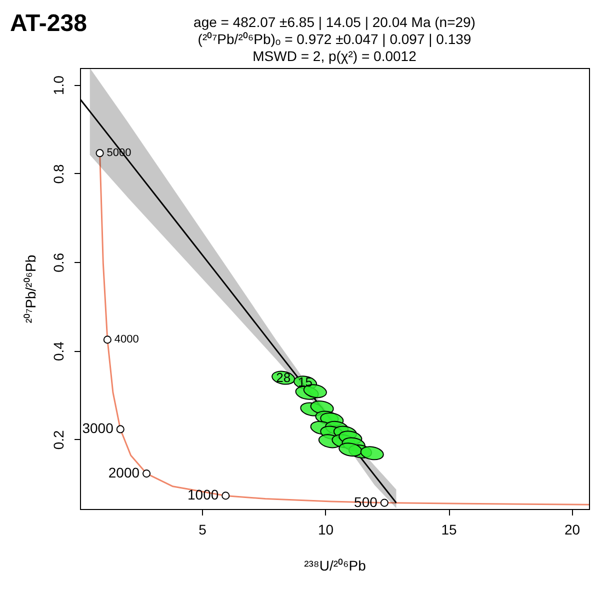  I want to click on chart-title: AT-238, so click(48, 24).